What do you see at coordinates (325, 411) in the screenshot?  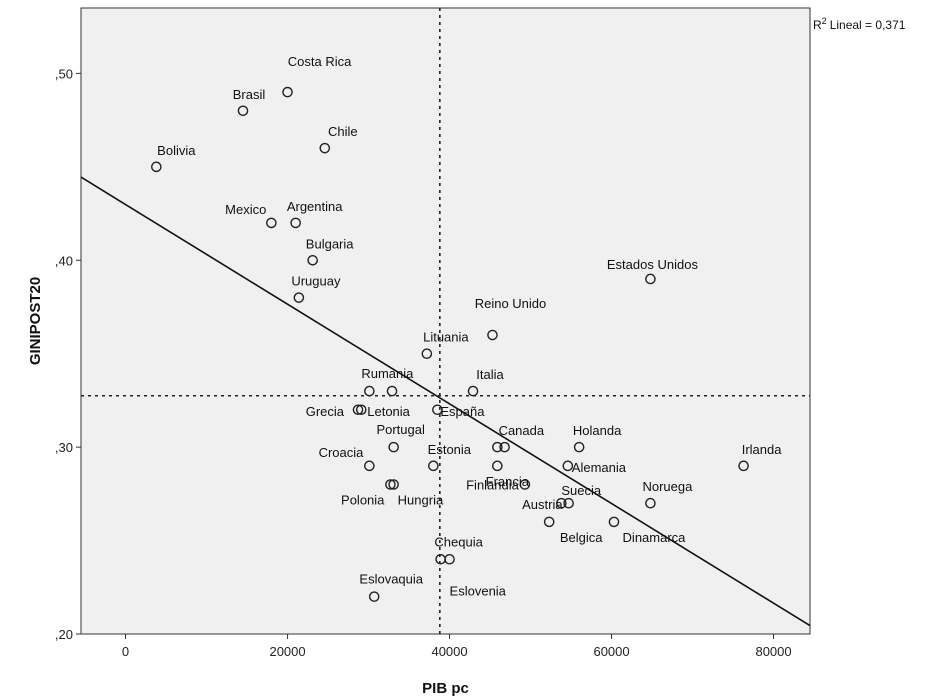 I see `point-label: Grecia` at bounding box center [325, 411].